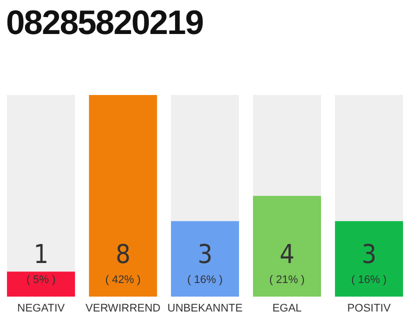 Image resolution: width=410 pixels, height=320 pixels. What do you see at coordinates (41, 255) in the screenshot?
I see `data-label: 1` at bounding box center [41, 255].